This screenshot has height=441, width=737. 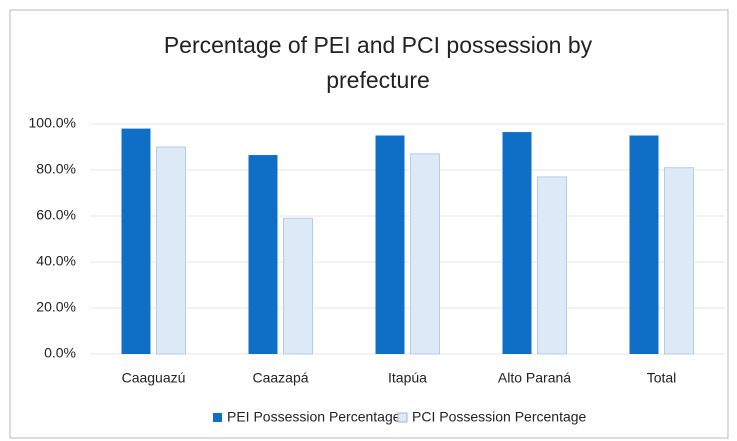 I want to click on y-tick-label: 40.0%, so click(x=56, y=261).